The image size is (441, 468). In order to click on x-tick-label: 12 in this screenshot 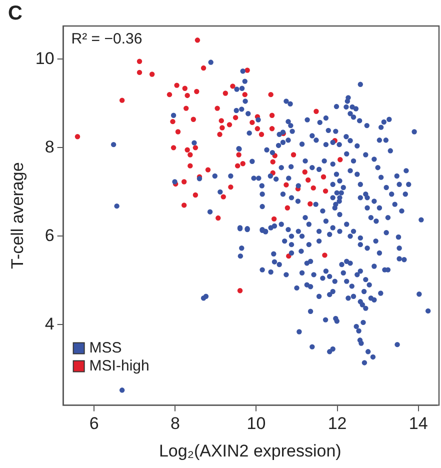, I will do `click(337, 424)`.